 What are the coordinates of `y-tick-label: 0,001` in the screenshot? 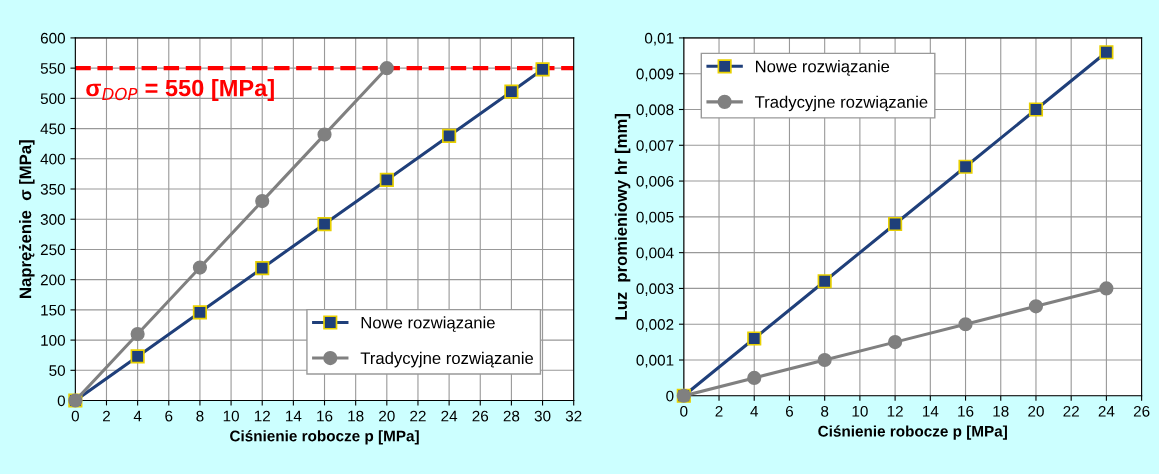 It's located at (655, 361).